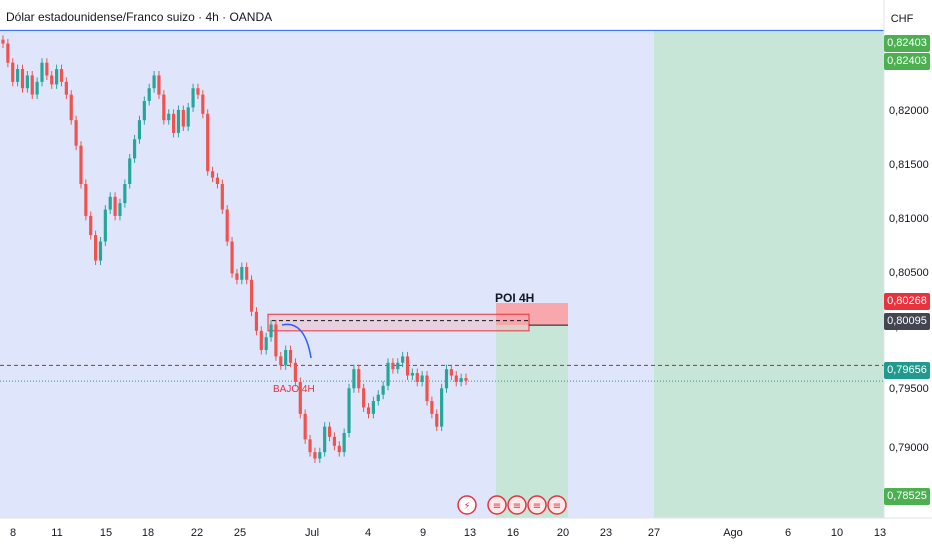 The width and height of the screenshot is (932, 550). What do you see at coordinates (907, 496) in the screenshot?
I see `price-tag: 0,78525` at bounding box center [907, 496].